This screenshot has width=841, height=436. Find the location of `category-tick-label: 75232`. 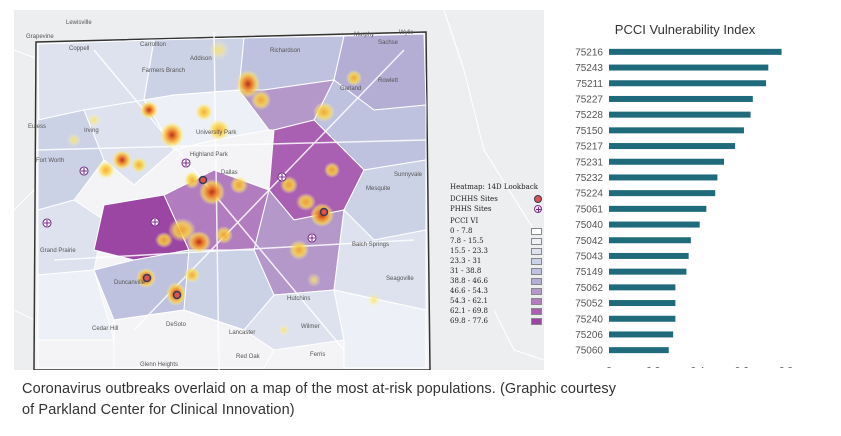

category-tick-label: 75232 is located at coordinates (589, 178).